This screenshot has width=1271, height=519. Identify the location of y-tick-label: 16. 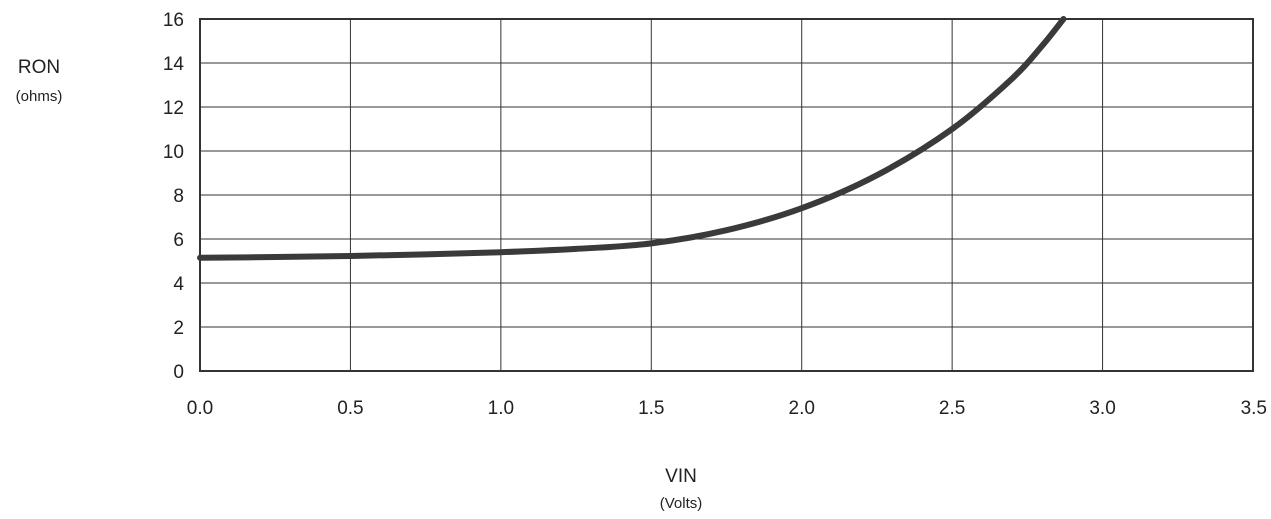
(173, 20).